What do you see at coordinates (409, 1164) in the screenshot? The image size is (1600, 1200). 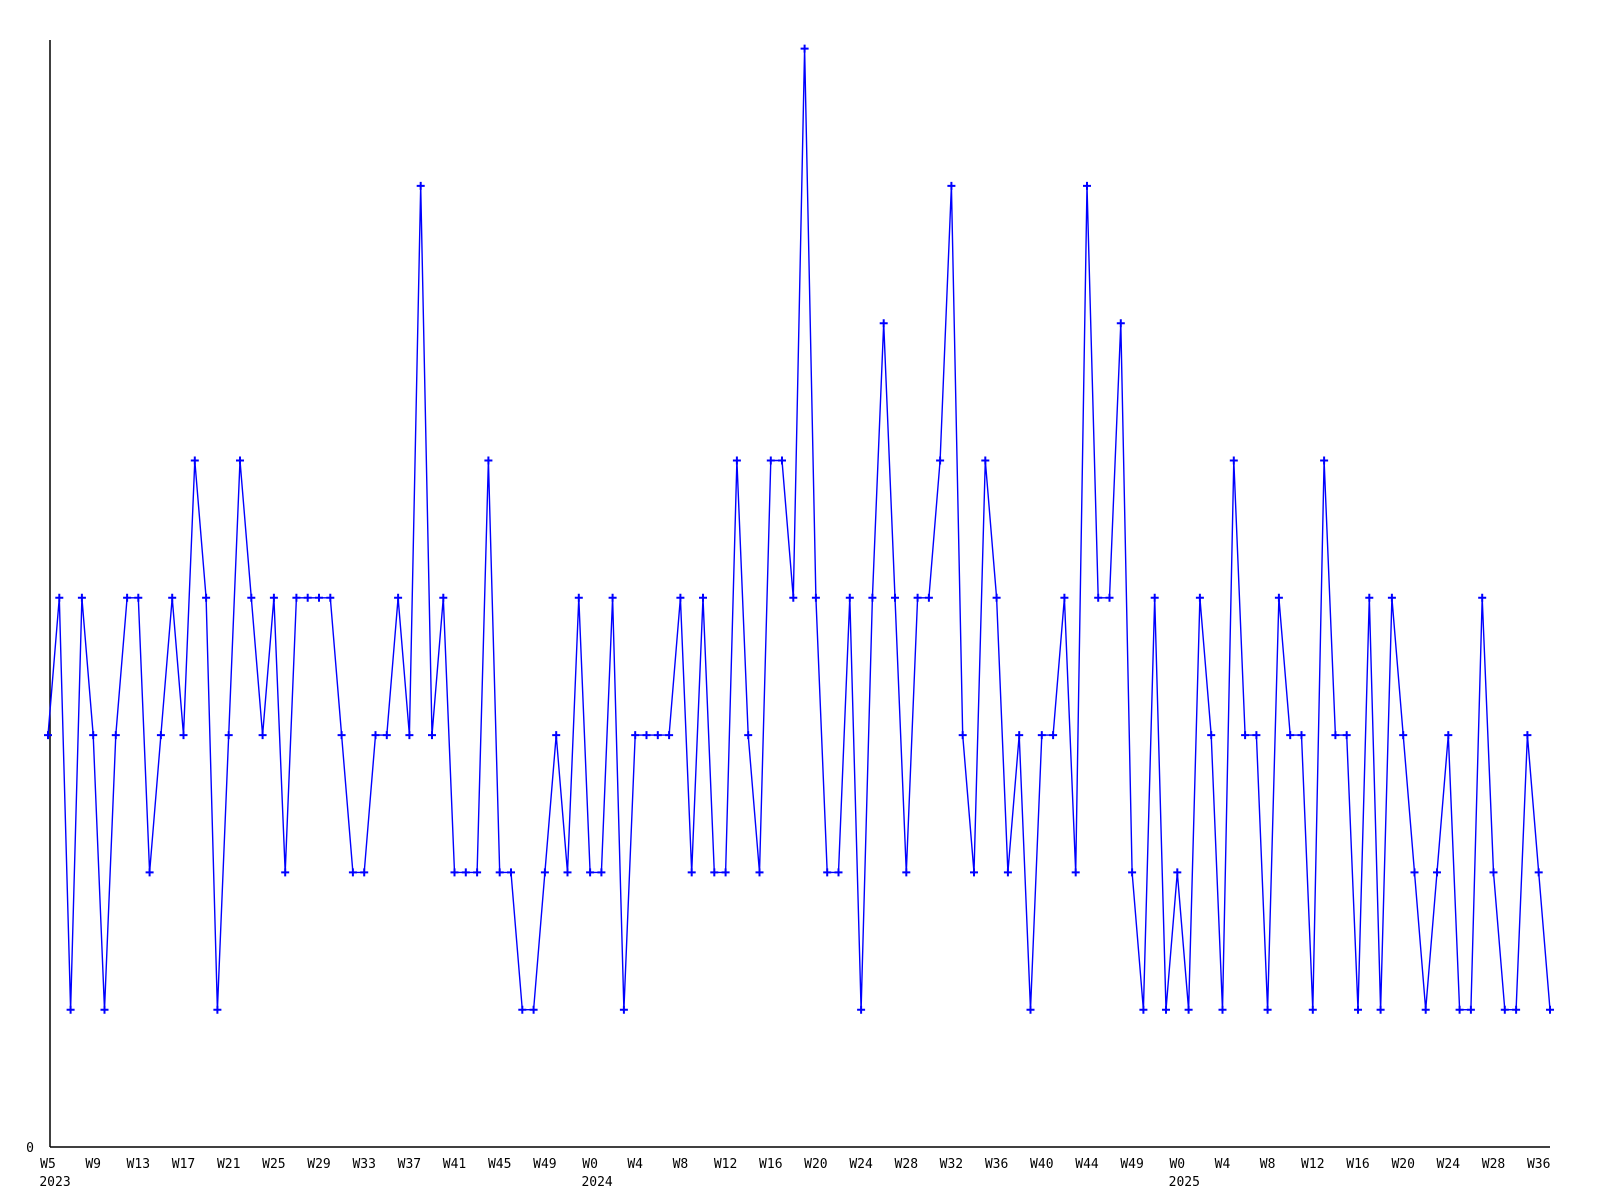 I see `x-tick-label: W37` at bounding box center [409, 1164].